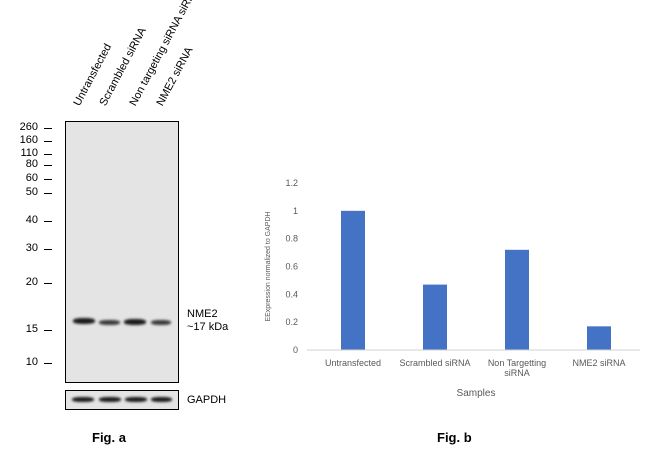  Describe the element at coordinates (31, 329) in the screenshot. I see `mw-marker: 15` at that location.